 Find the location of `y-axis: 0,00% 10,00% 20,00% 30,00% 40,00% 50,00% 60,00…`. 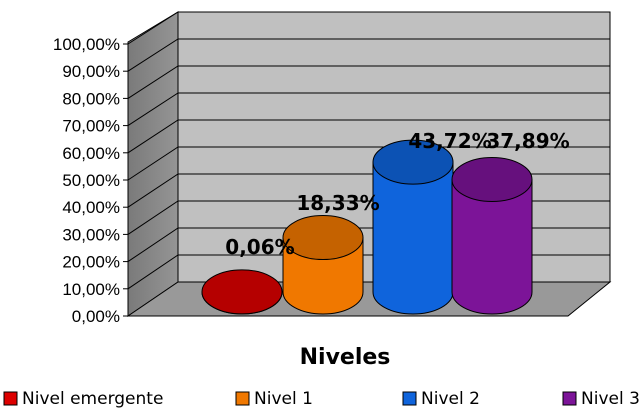

y-axis: 0,00% 10,00% 20,00% 30,00% 40,00% 50,00% 60,00… is located at coordinates (91, 180).